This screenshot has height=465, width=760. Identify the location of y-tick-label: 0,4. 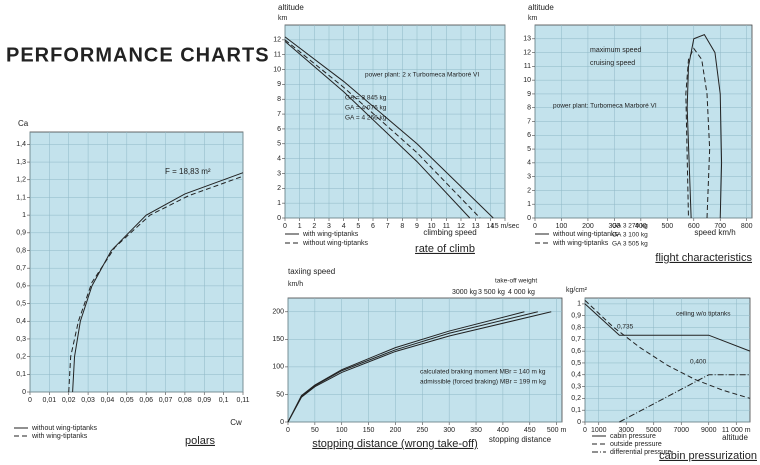
(576, 375).